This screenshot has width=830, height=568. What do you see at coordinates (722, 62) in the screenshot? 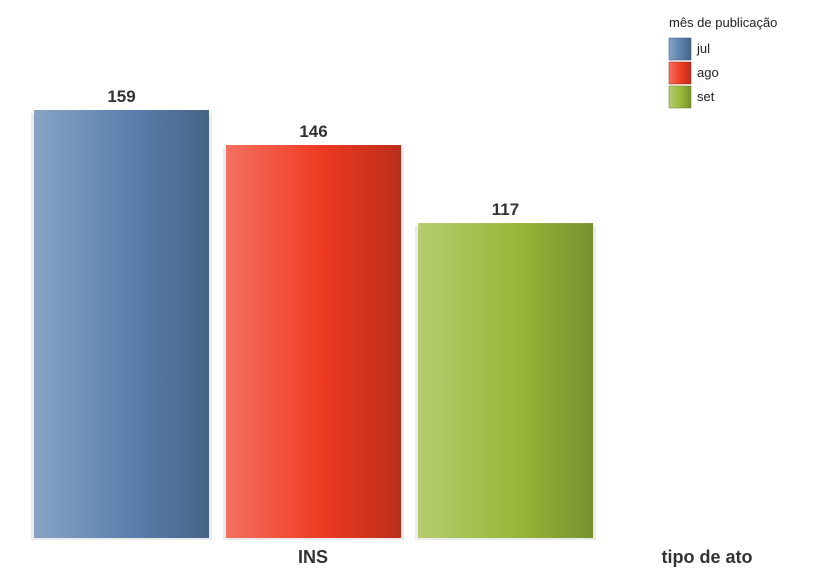
I see `legend: mês de publicação jul ago set` at bounding box center [722, 62].